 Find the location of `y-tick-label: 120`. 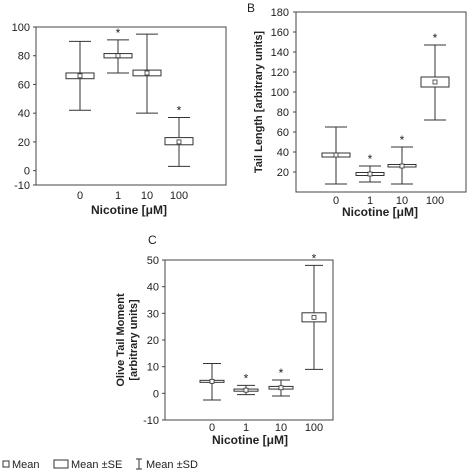

y-tick-label: 120 is located at coordinates (280, 73).